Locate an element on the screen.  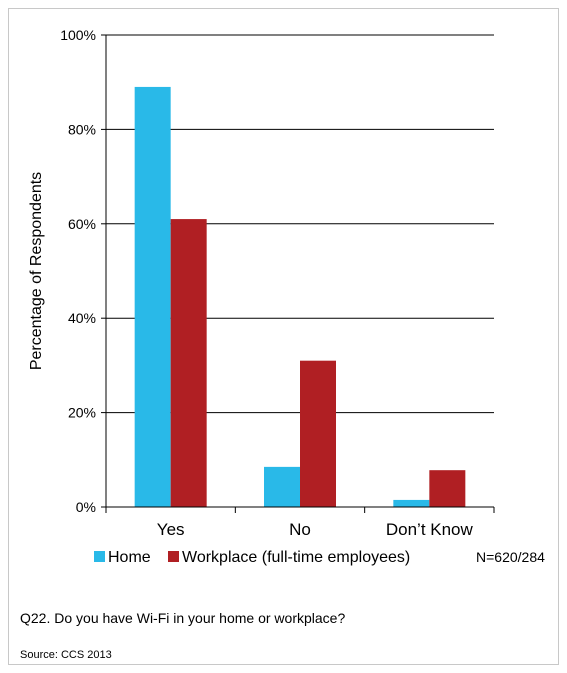
legend-swatch-workplace is located at coordinates (173, 556).